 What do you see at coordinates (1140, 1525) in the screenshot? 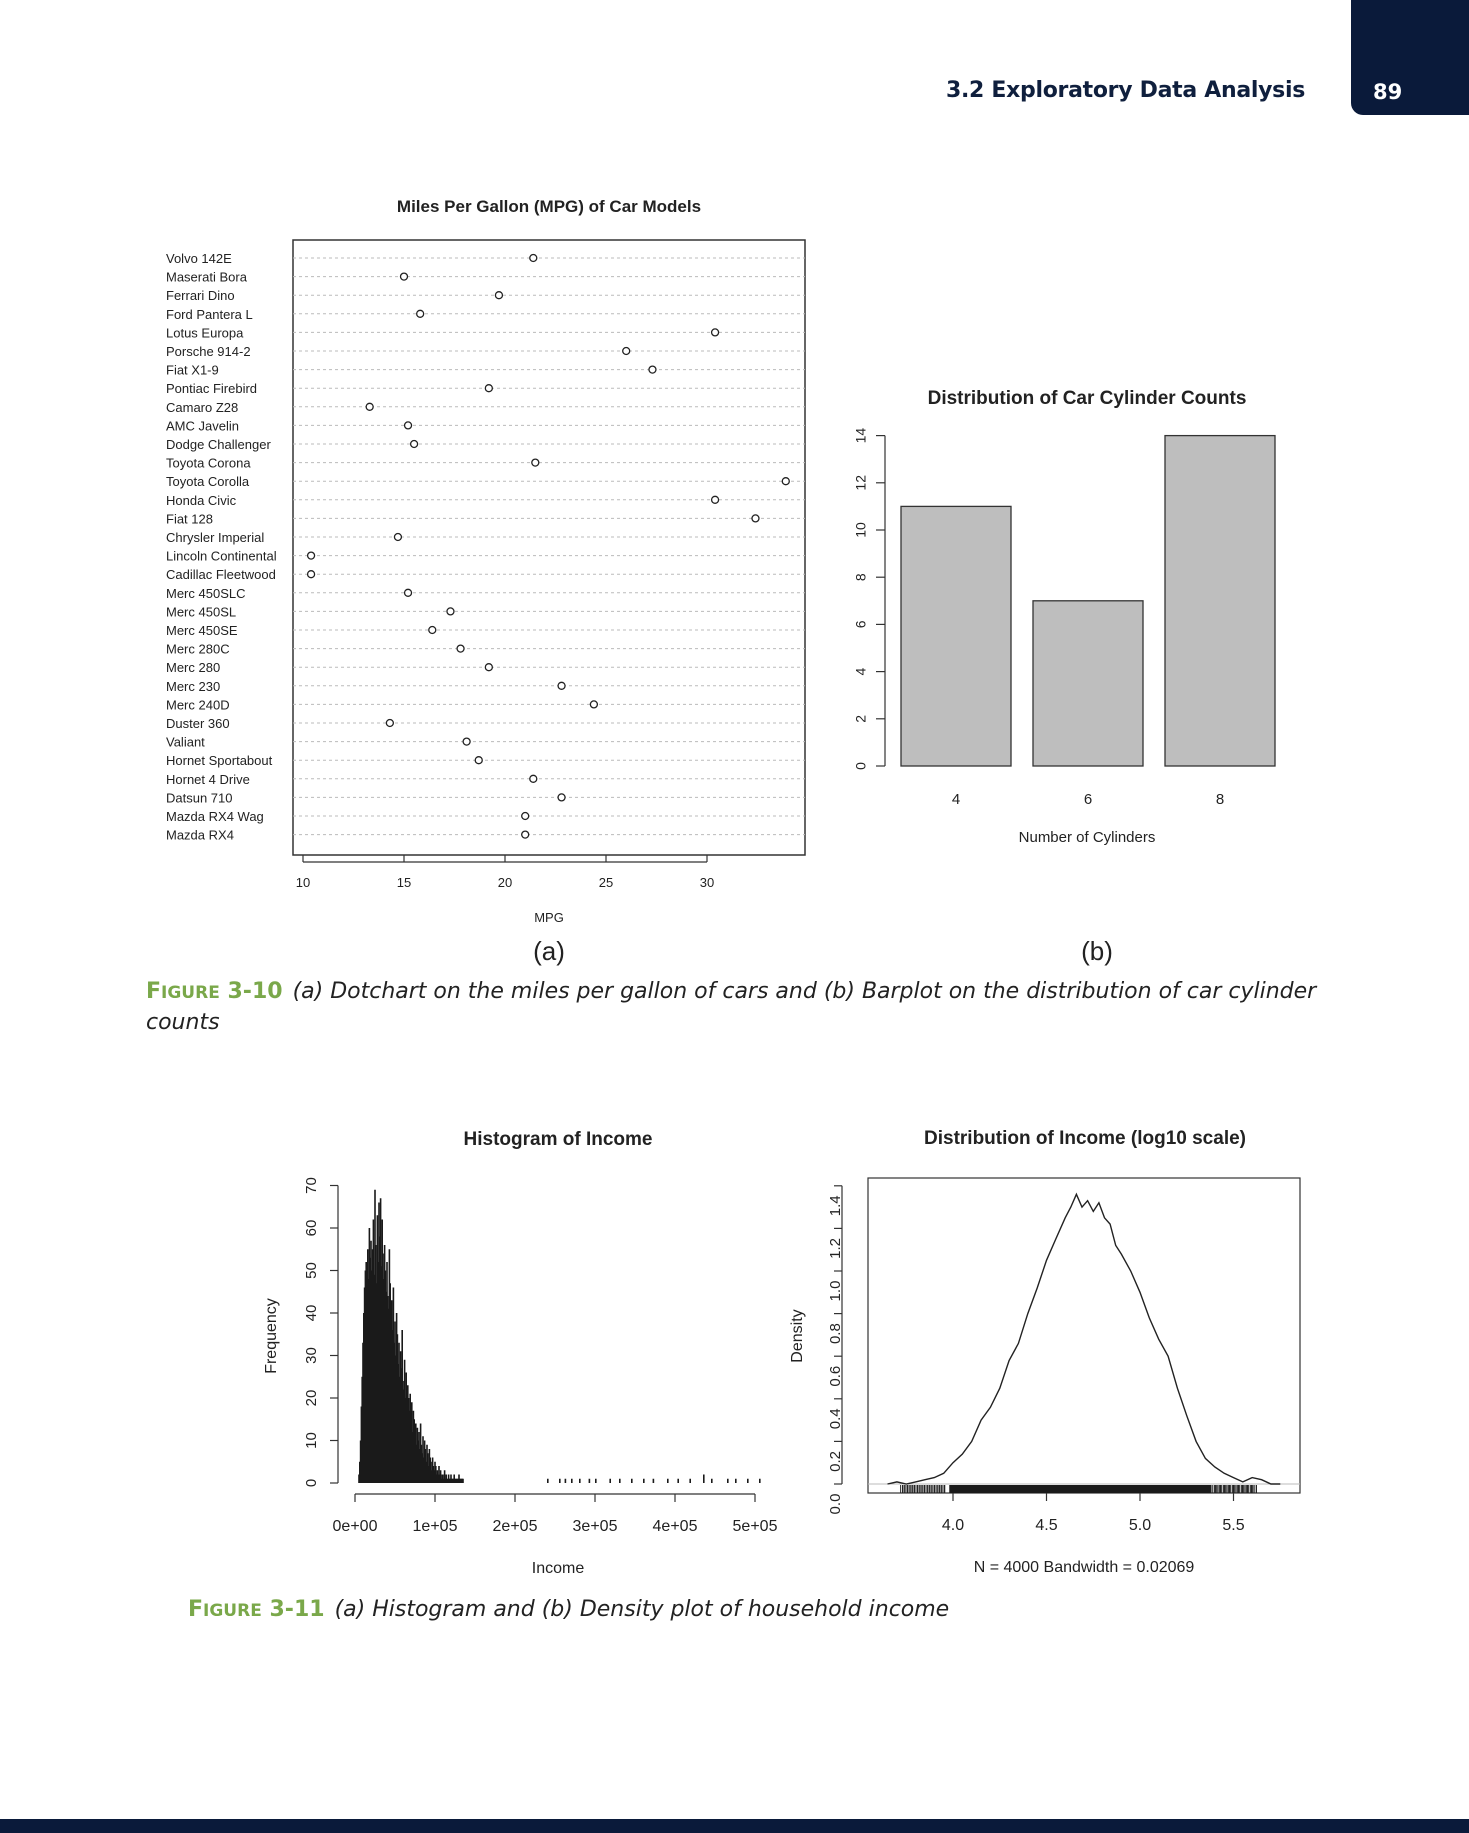
I see `density-x-tick-label: 5.0` at bounding box center [1140, 1525].